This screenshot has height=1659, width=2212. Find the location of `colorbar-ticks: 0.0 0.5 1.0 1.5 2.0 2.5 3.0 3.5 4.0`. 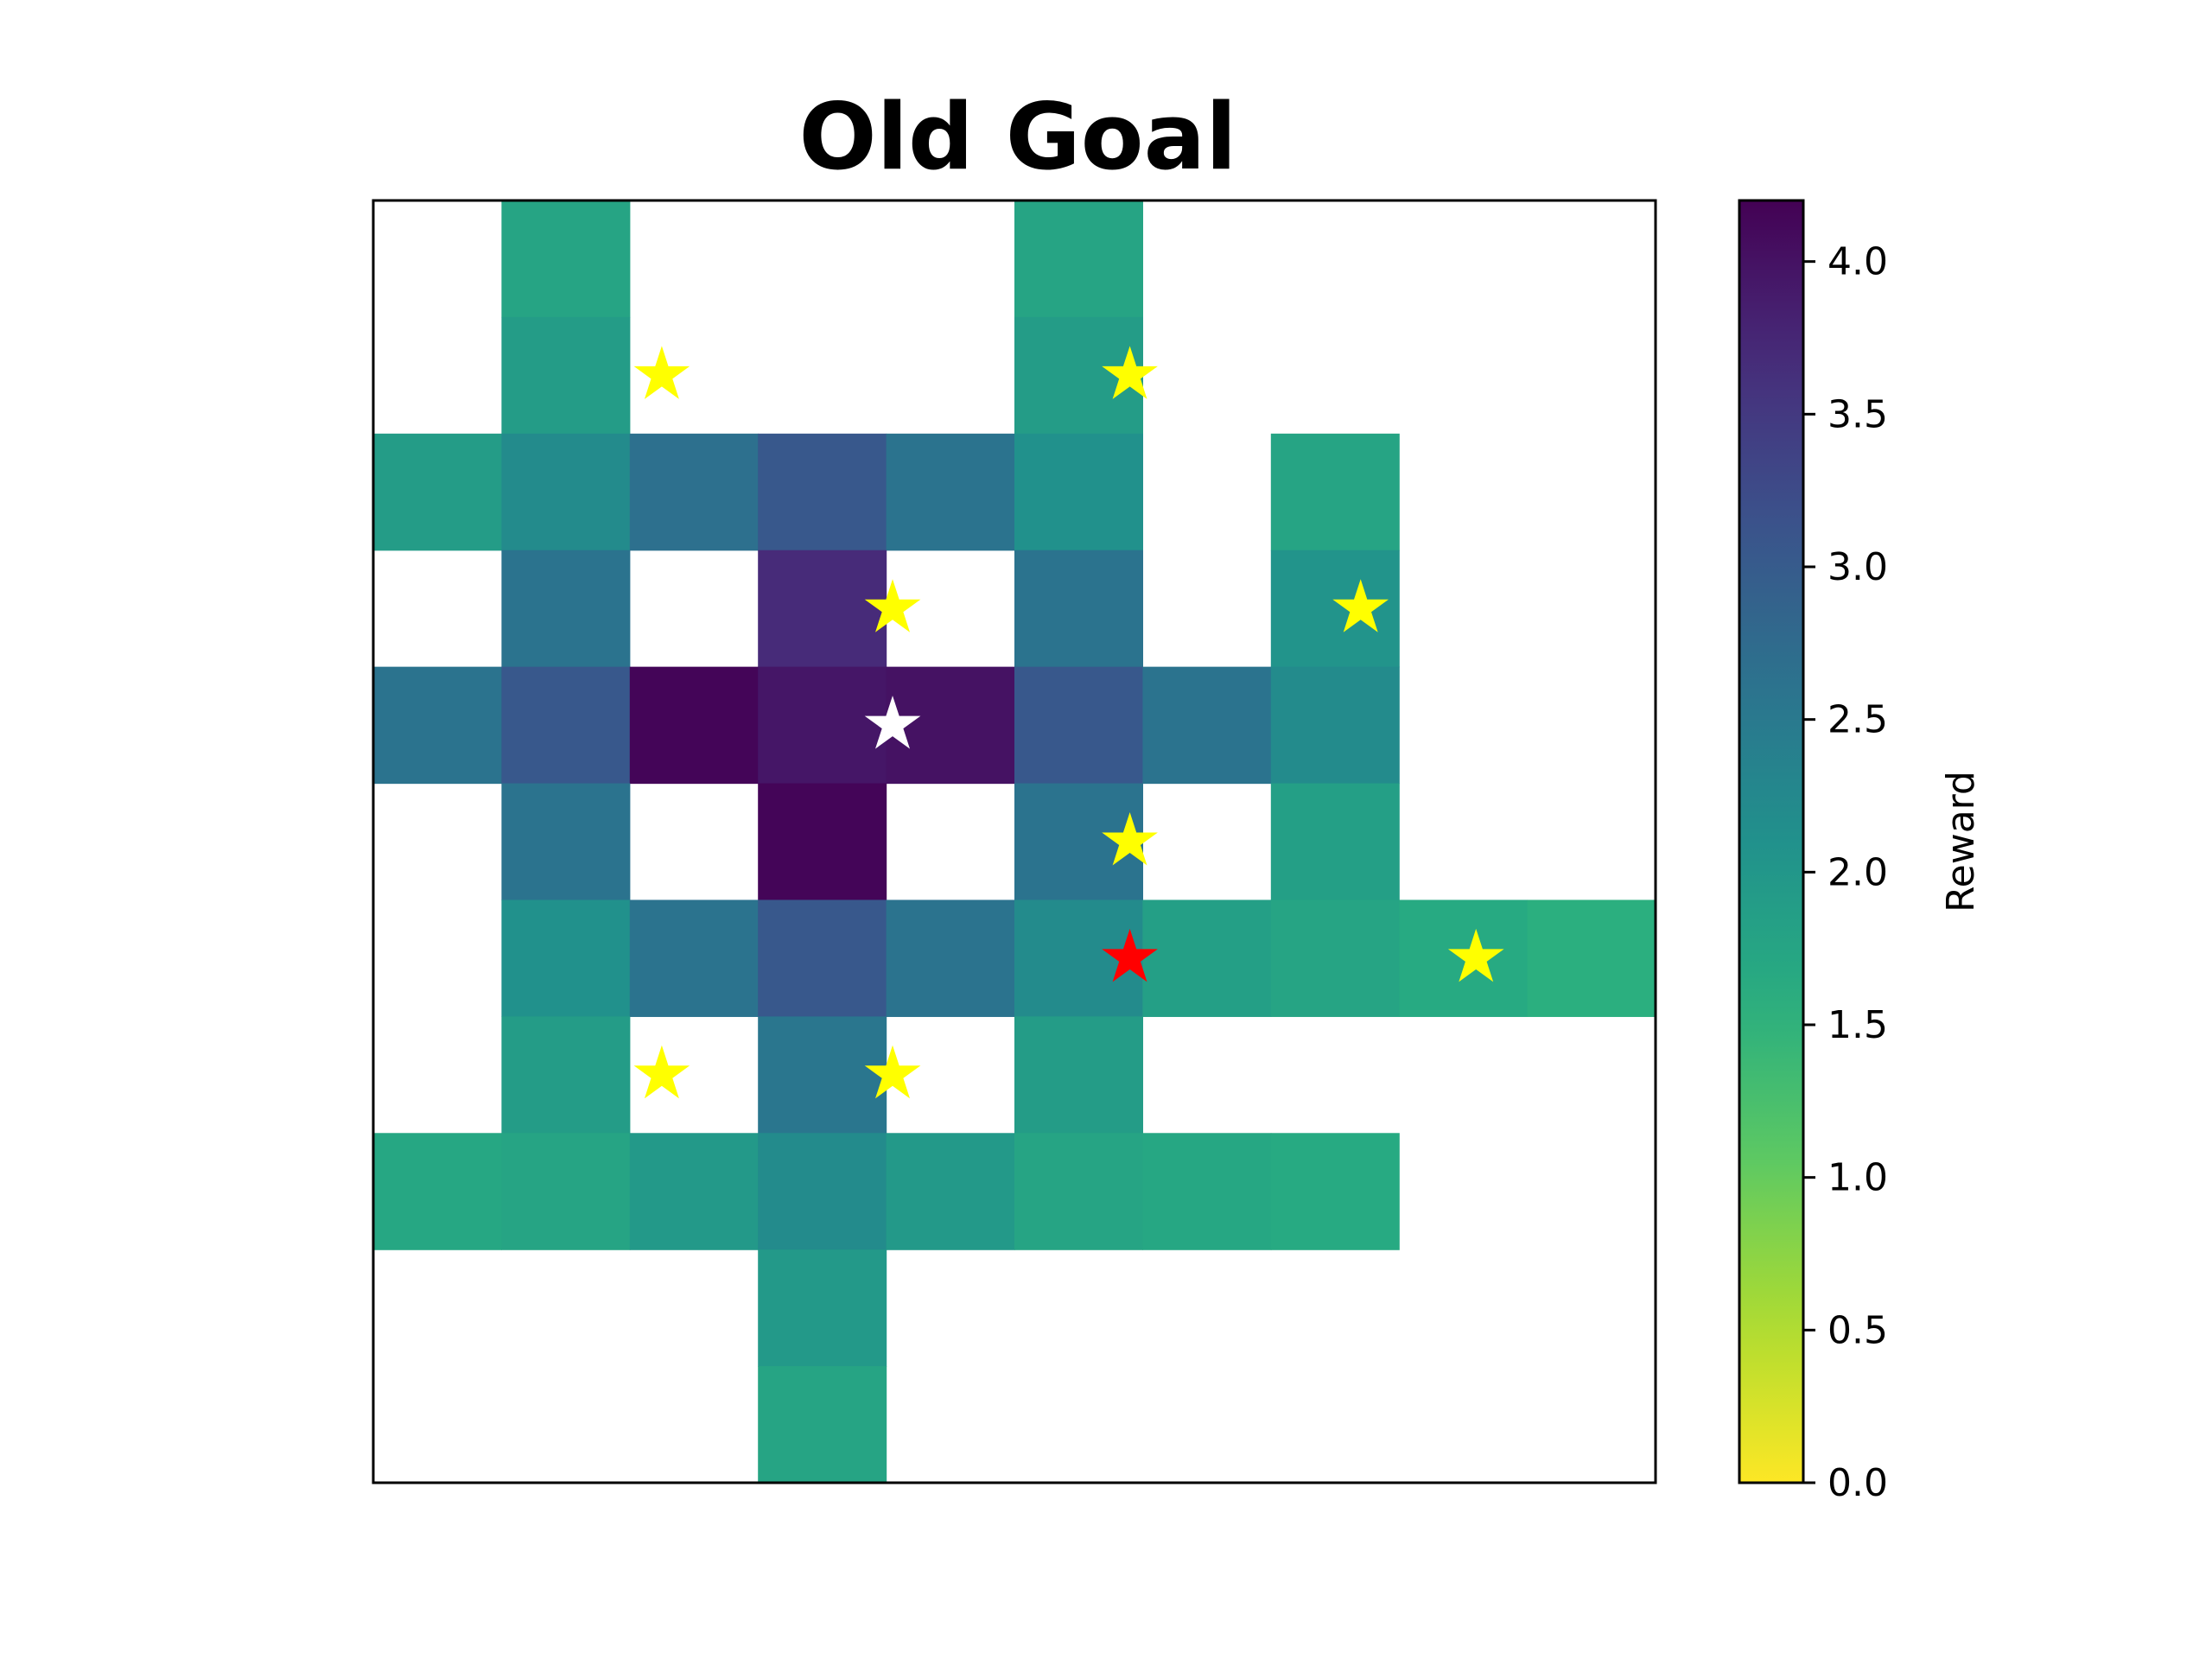

colorbar-ticks: 0.0 0.5 1.0 1.5 2.0 2.5 3.0 3.5 4.0 is located at coordinates (1846, 872).